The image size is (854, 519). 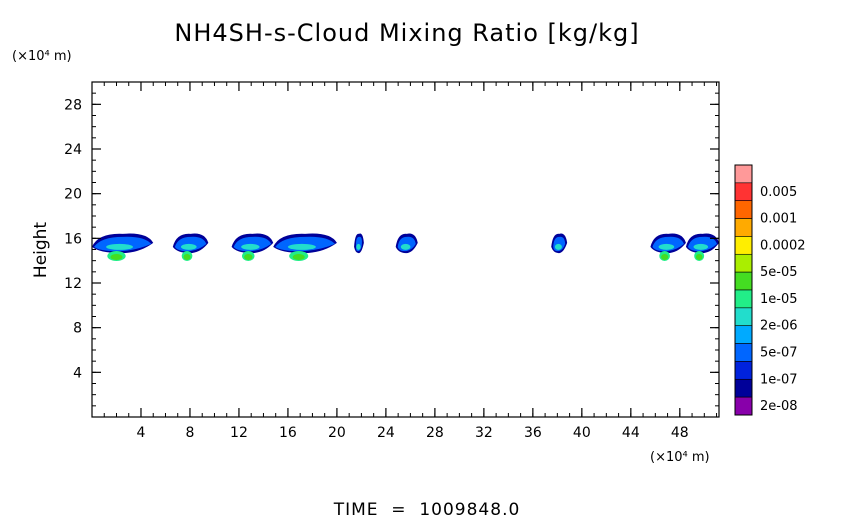 I want to click on y-tick-label: 16, so click(x=73, y=239).